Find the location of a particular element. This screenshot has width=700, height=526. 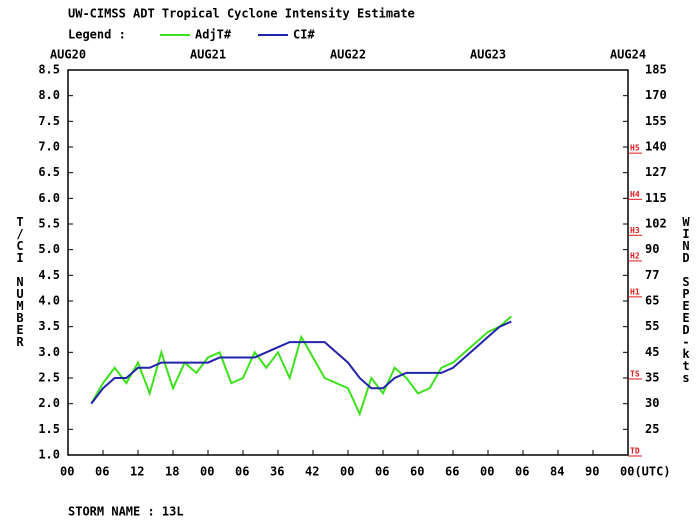

x-tick-label: 36 is located at coordinates (277, 472).